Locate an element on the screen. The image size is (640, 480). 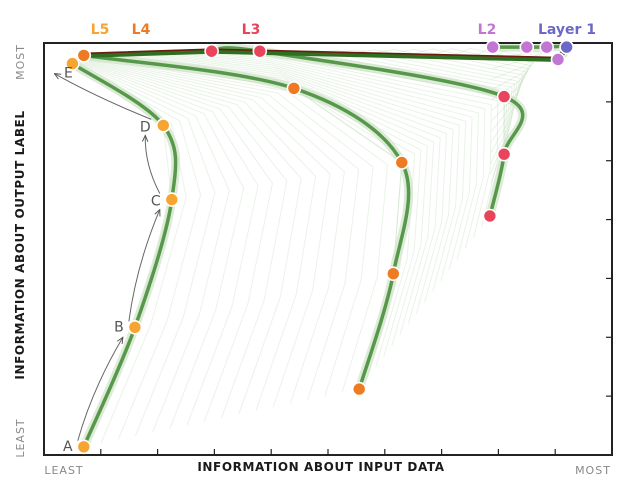
legend-l3: L3 is located at coordinates (251, 30).